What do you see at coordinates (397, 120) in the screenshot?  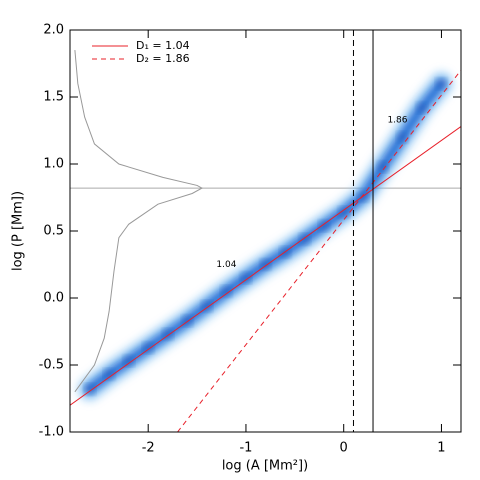 I see `annotation: 1.86` at bounding box center [397, 120].